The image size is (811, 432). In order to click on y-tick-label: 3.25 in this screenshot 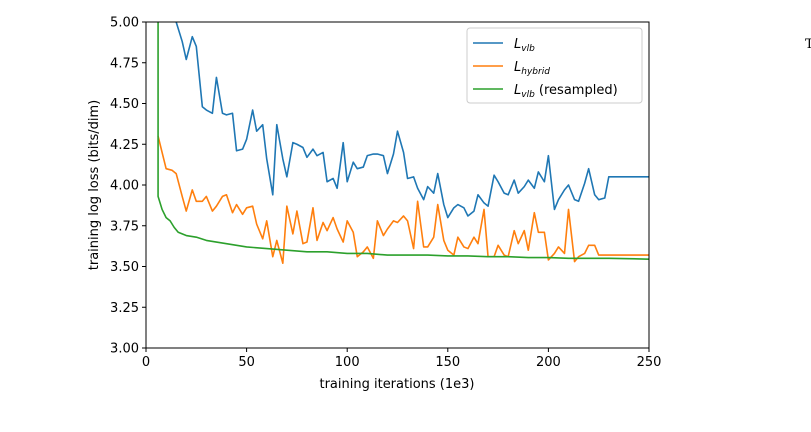, I will do `click(124, 308)`.